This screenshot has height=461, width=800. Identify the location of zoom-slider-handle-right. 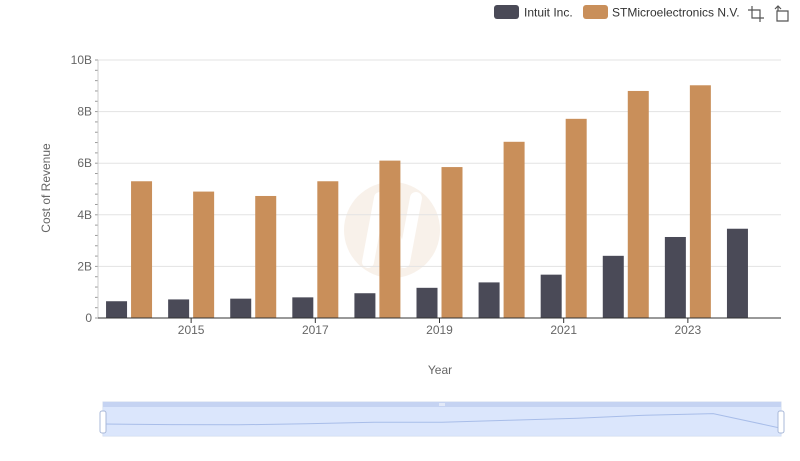
(781, 422).